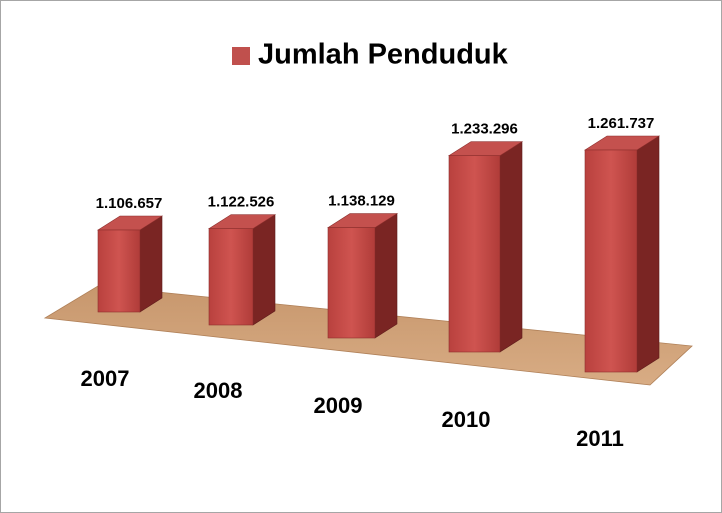 Image resolution: width=722 pixels, height=513 pixels. Describe the element at coordinates (621, 123) in the screenshot. I see `data-label: 1.261.737` at that location.